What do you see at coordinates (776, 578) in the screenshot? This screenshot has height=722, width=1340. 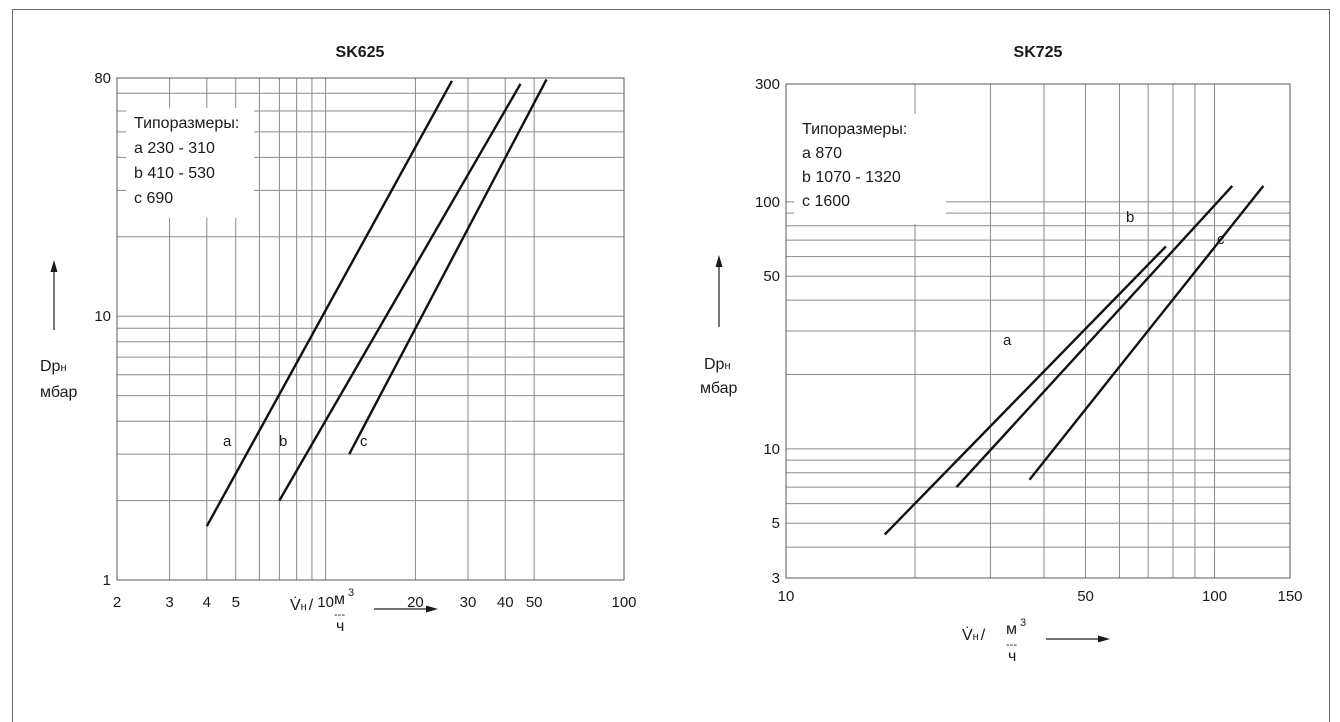 I see `y-tick-label: 3` at bounding box center [776, 578].